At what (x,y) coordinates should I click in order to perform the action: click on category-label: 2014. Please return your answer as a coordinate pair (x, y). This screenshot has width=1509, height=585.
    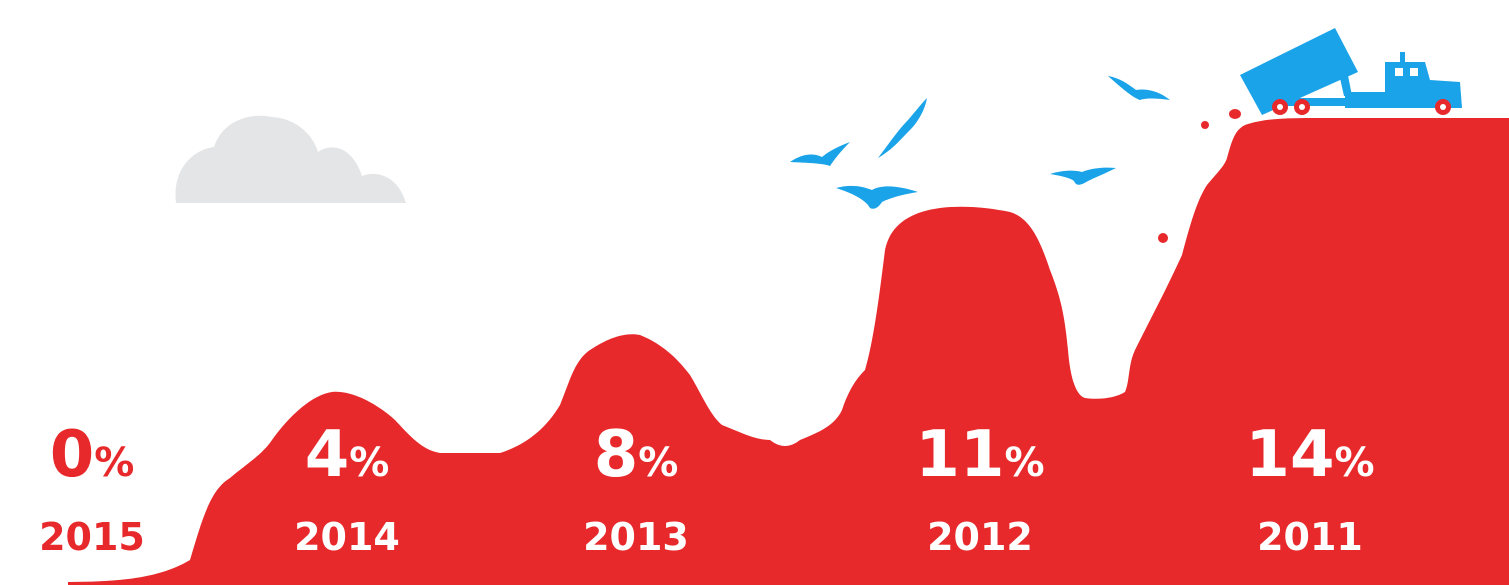
    Looking at the image, I should click on (347, 537).